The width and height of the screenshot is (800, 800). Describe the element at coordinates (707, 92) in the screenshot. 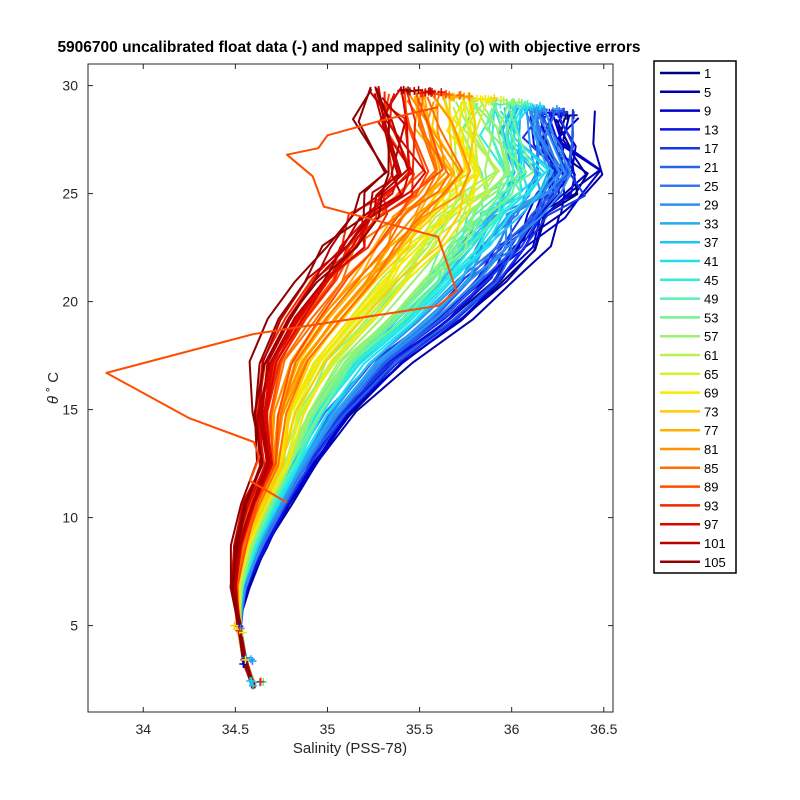

I see `legend-entry-label: 5` at that location.